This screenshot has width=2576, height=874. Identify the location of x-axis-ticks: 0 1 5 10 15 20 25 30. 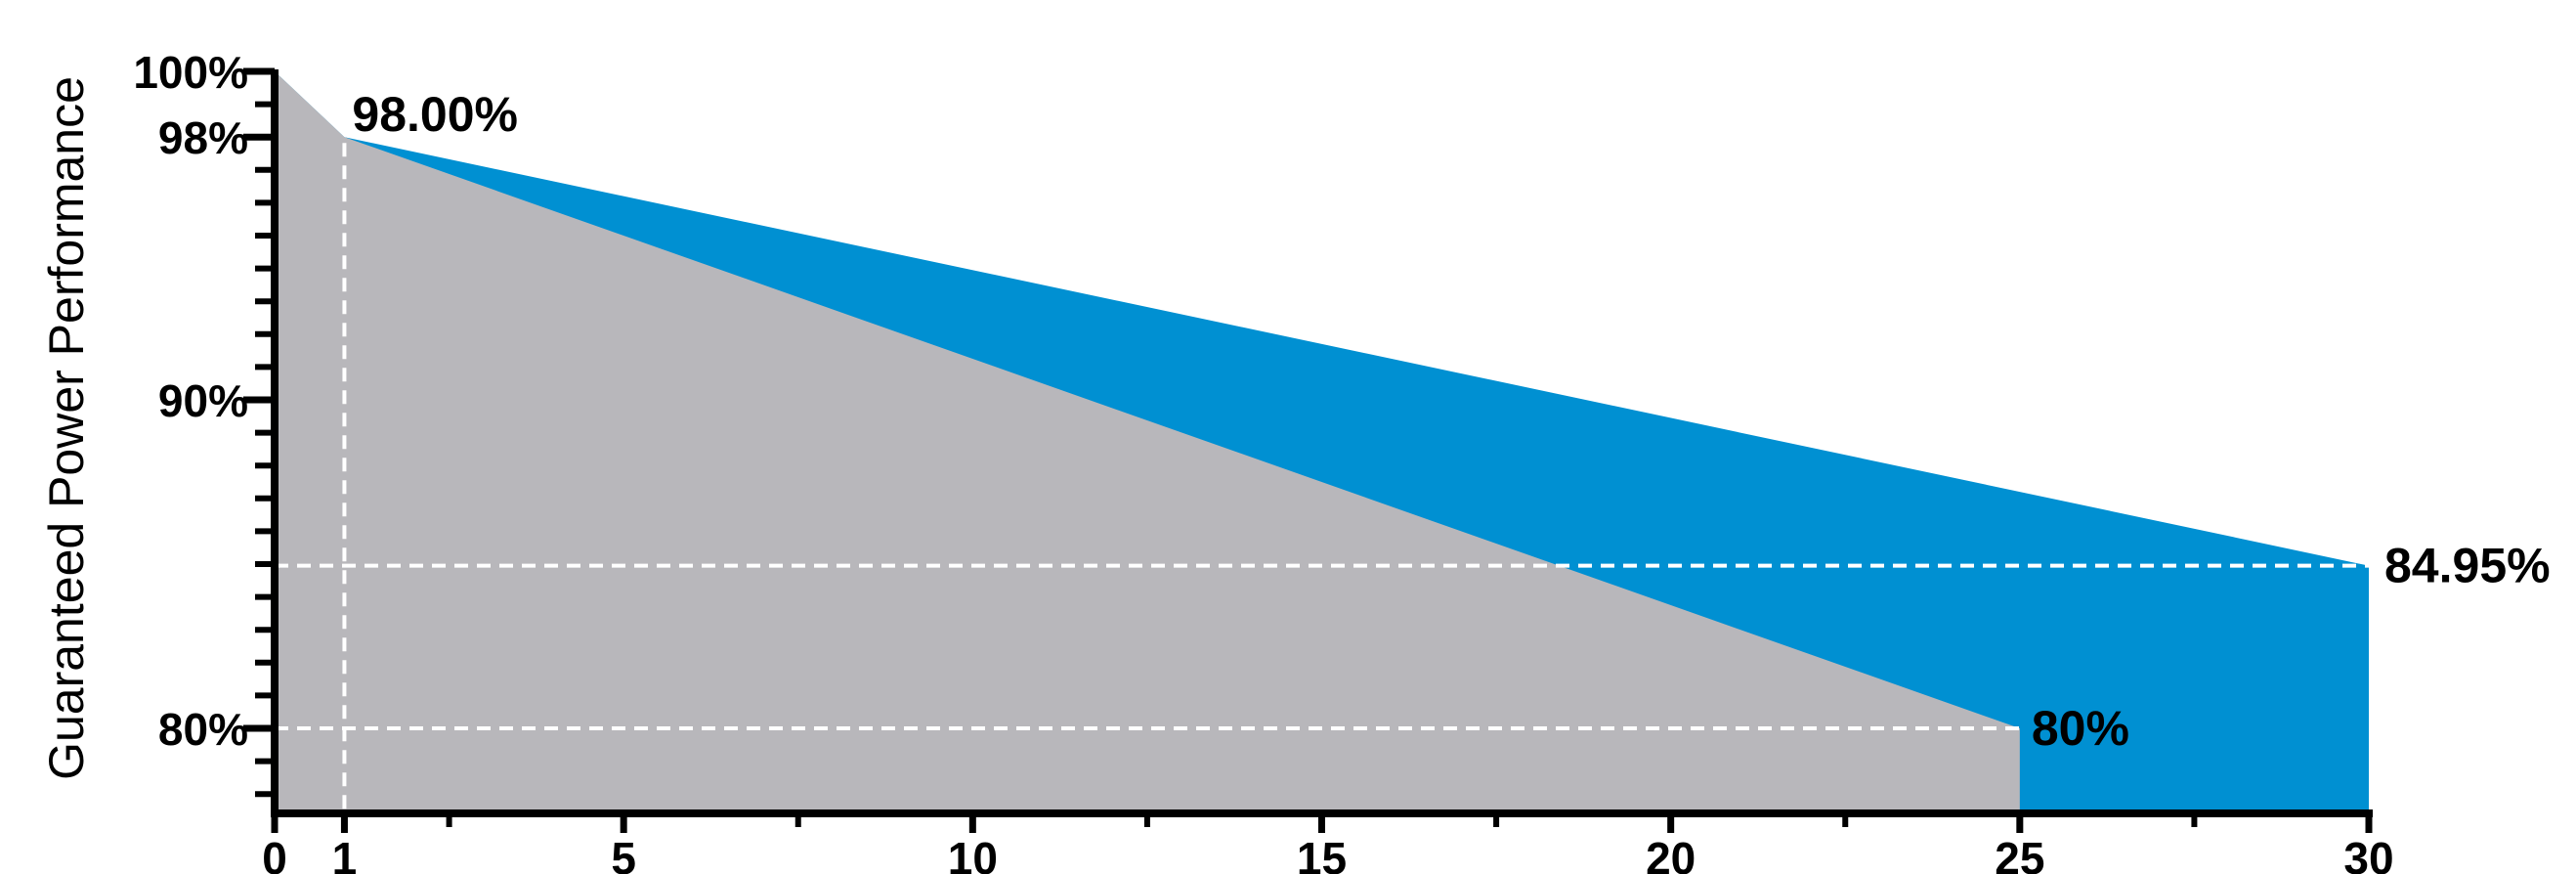
(1328, 843).